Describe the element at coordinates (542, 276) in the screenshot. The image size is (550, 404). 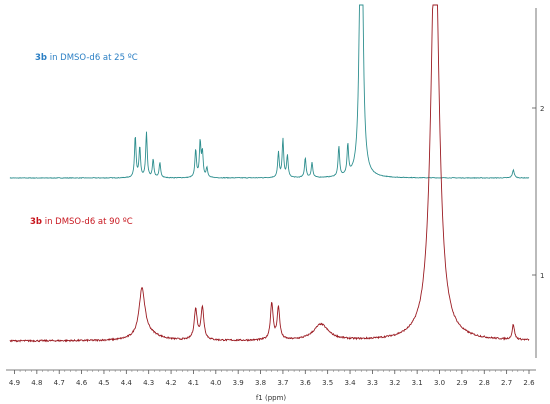
I see `y-tick-label: 1` at that location.